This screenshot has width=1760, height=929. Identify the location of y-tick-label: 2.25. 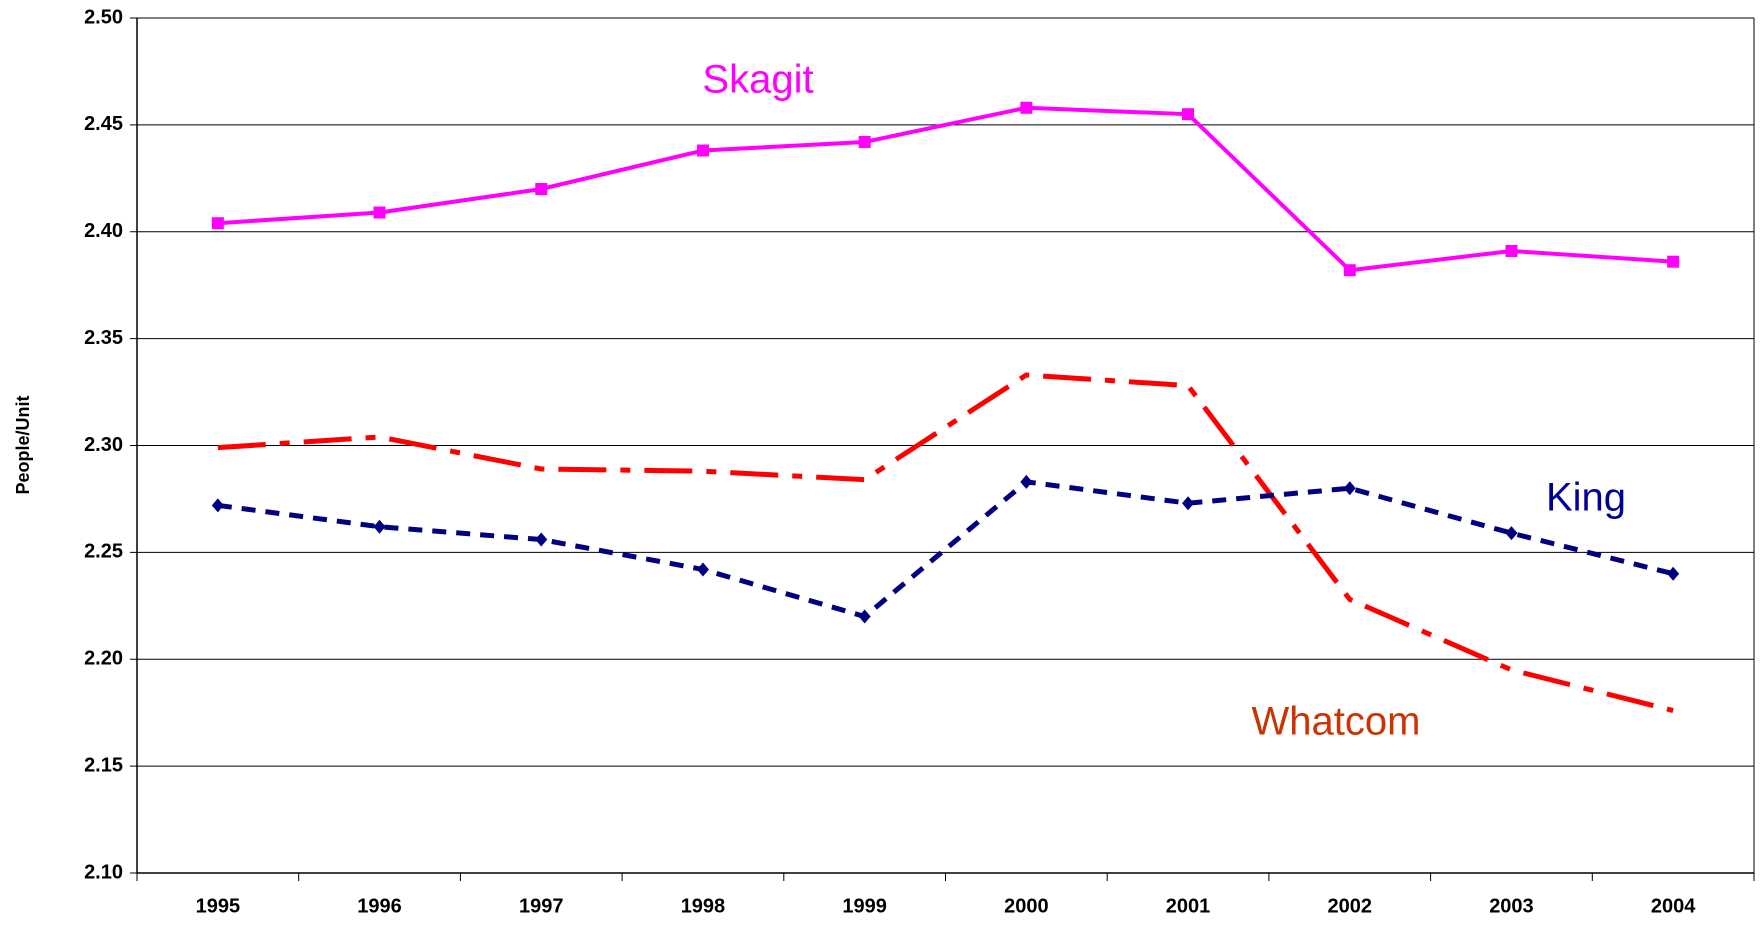
(103, 552).